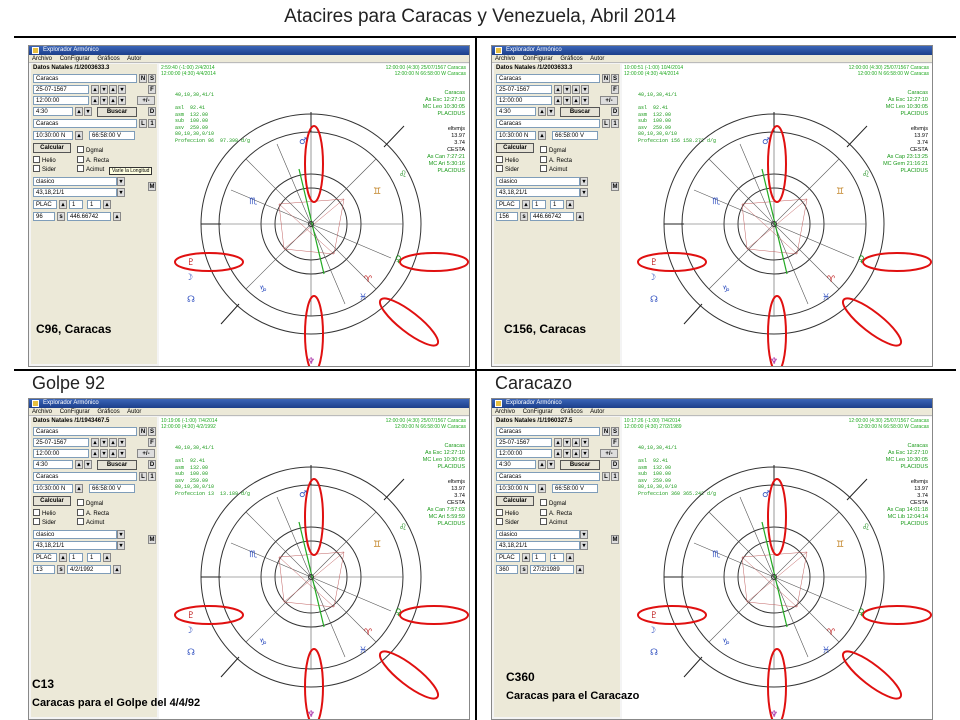  Describe the element at coordinates (95, 100) in the screenshot. I see `time-up-icon: ▴` at that location.